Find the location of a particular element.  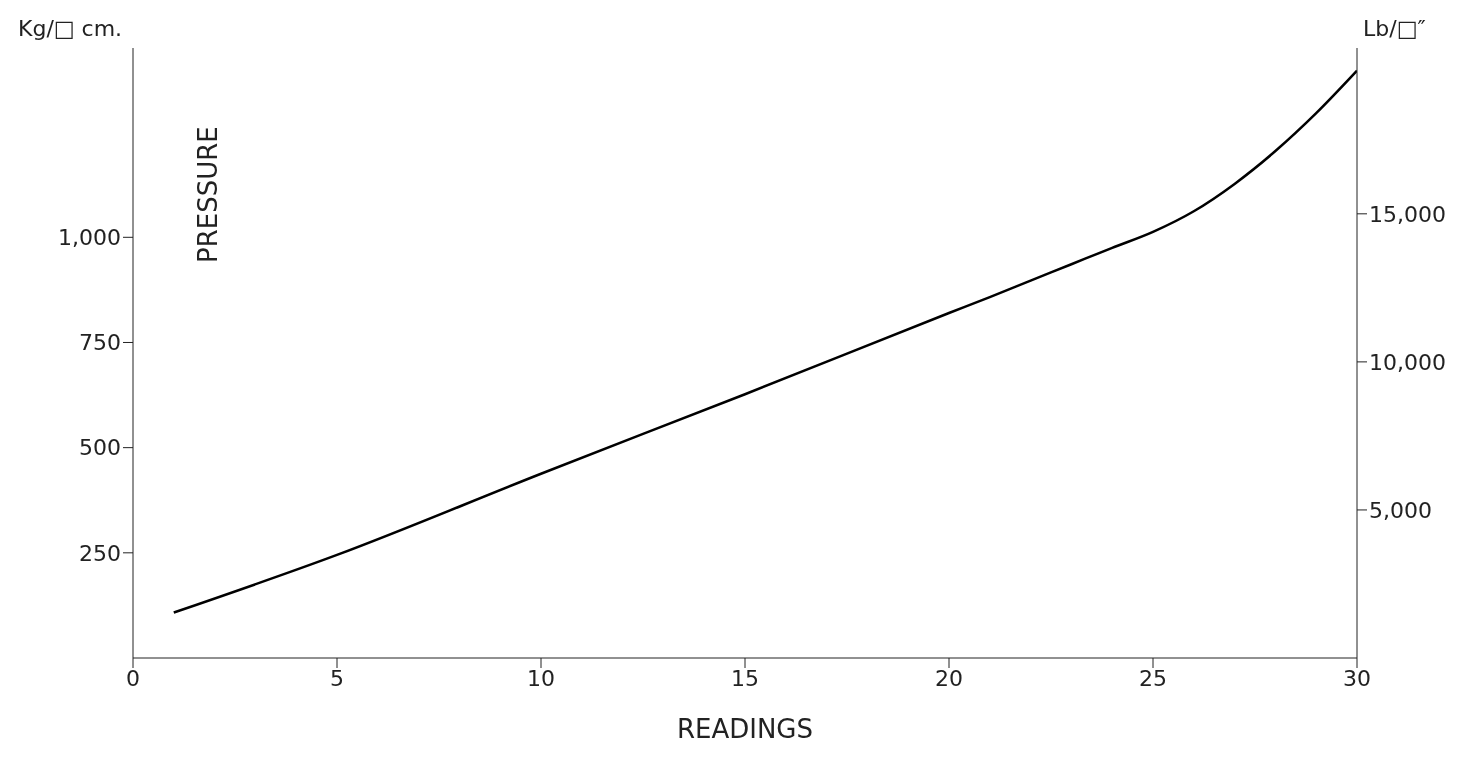

y2-tick-label: 5,000 is located at coordinates (1400, 510).